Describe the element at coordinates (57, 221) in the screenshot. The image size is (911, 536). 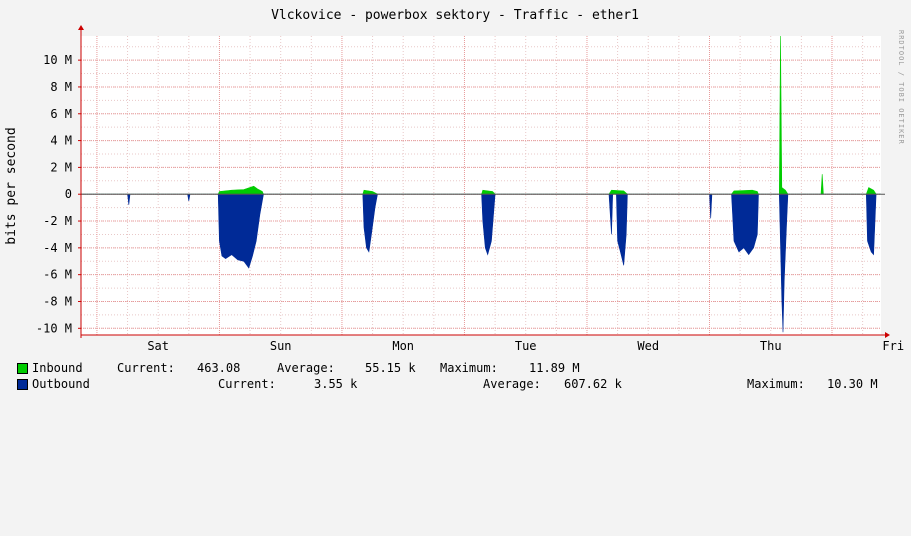
I see `y-tick-label: -2 M` at that location.